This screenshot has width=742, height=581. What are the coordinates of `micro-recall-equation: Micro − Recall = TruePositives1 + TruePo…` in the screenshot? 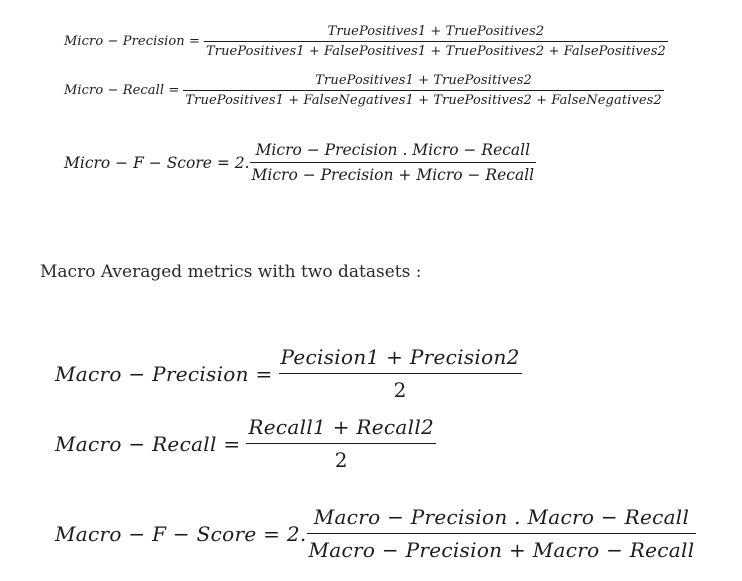 It's located at (364, 90).